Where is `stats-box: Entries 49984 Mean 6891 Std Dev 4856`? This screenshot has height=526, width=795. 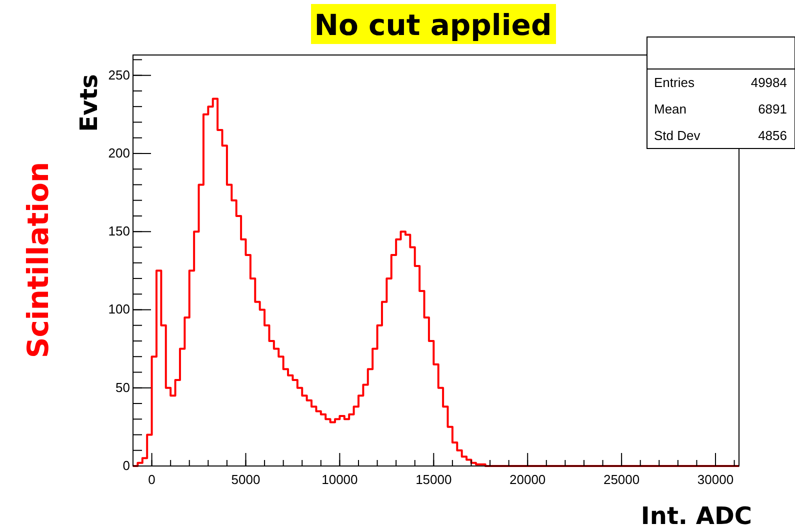
stats-box: Entries 49984 Mean 6891 Std Dev 4856 is located at coordinates (720, 92).